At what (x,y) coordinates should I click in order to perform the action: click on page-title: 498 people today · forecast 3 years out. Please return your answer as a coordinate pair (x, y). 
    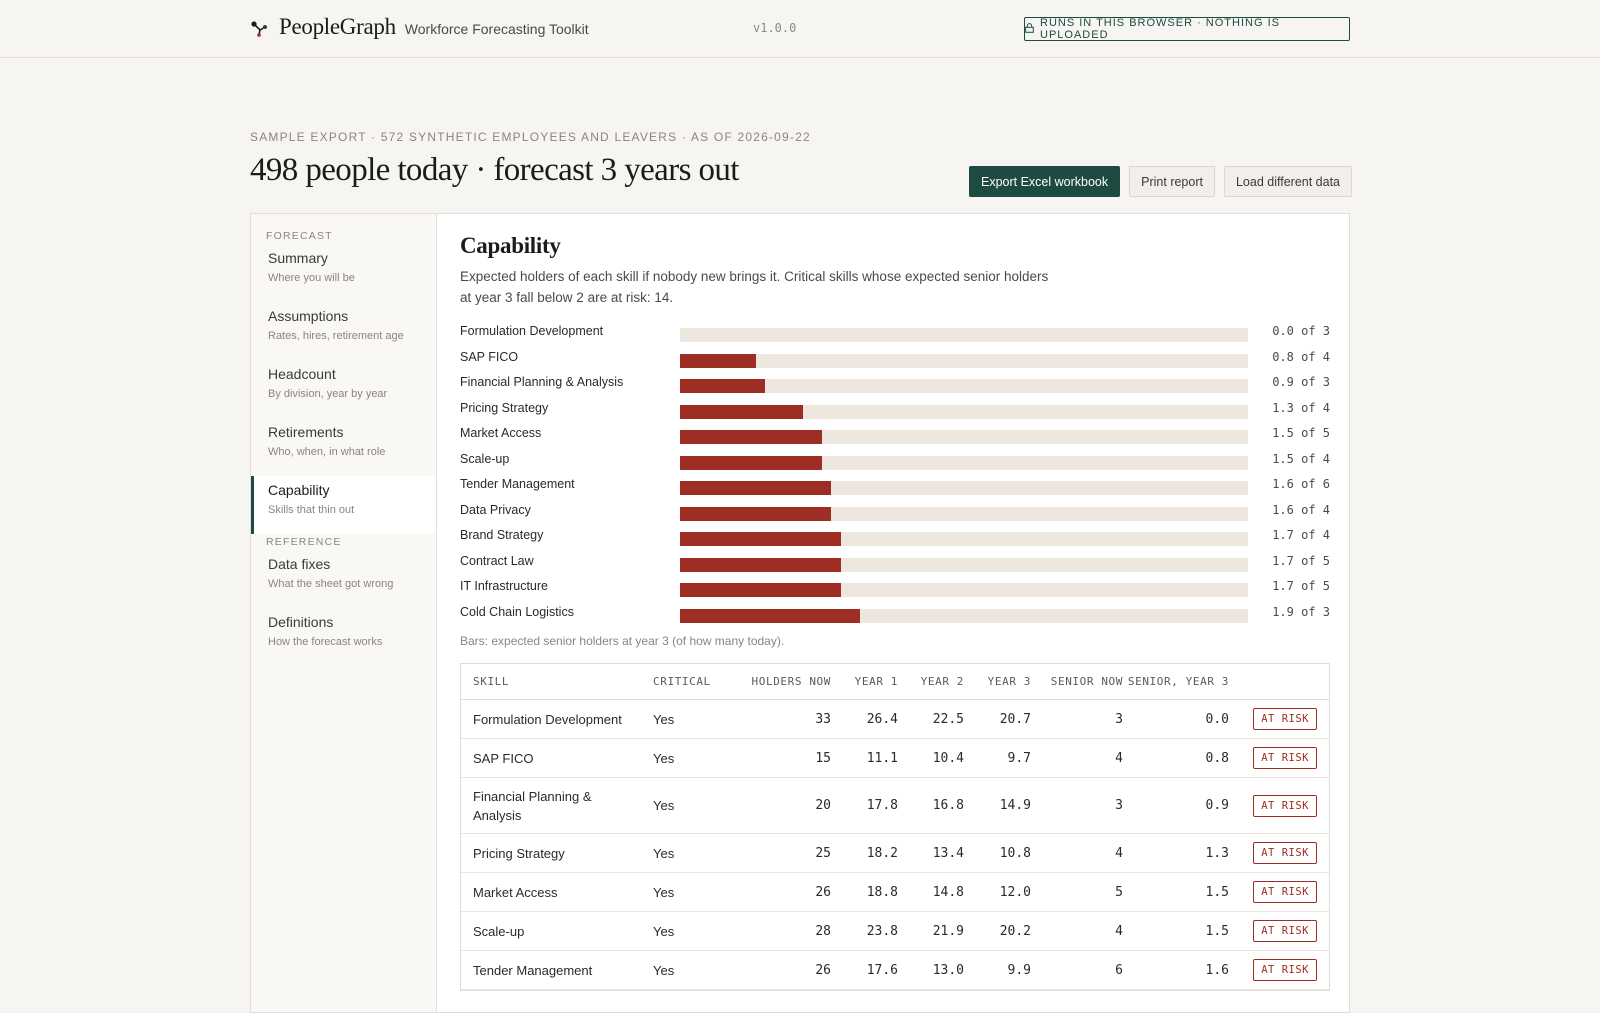
    Looking at the image, I should click on (494, 170).